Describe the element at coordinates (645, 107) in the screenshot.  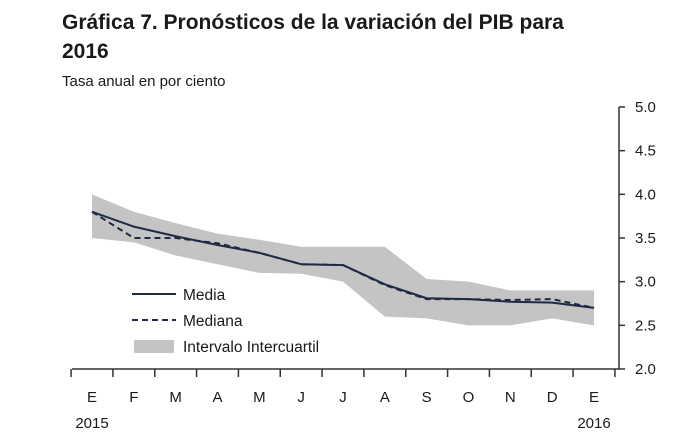
I see `y-tick-label: 5.0` at that location.